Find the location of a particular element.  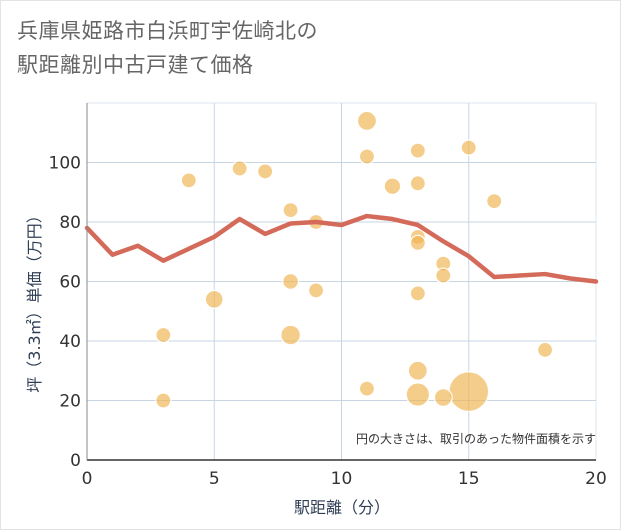

y-tick-label: 80 is located at coordinates (70, 223).